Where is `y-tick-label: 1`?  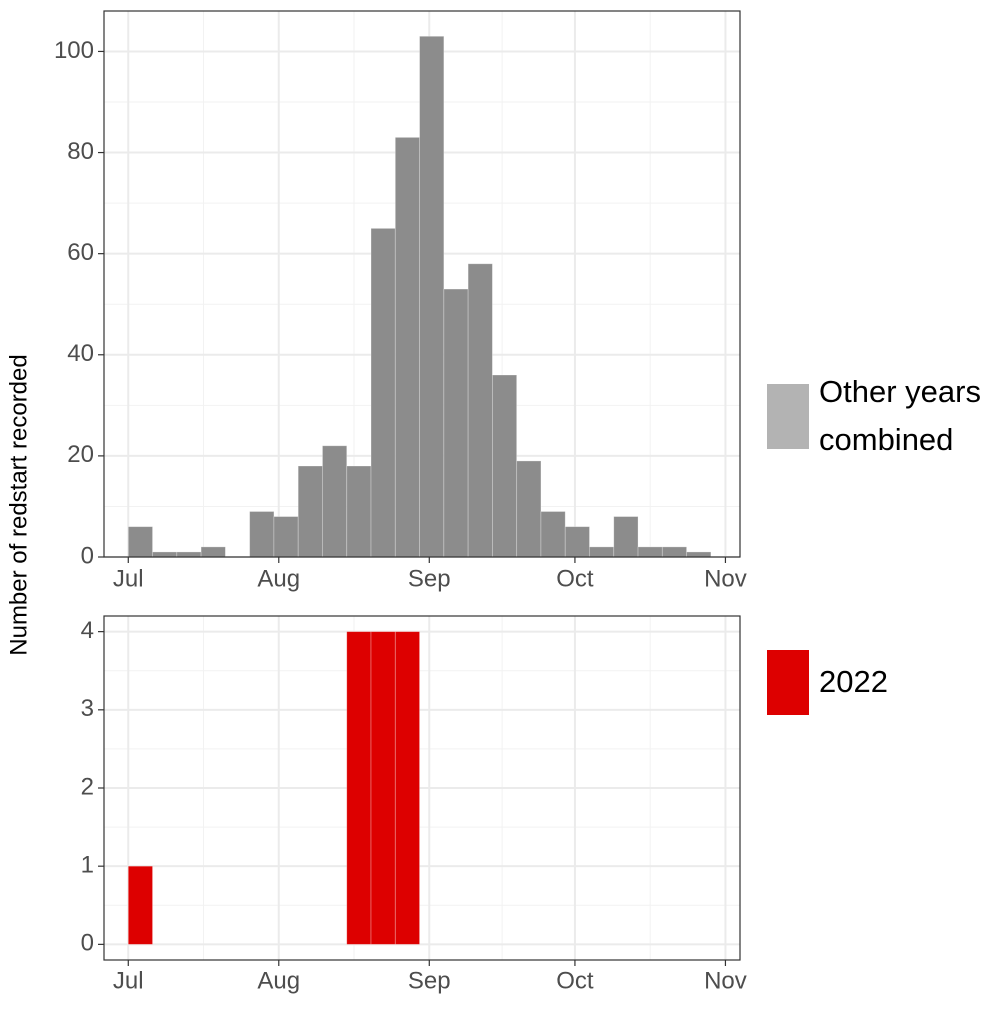
y-tick-label: 1 is located at coordinates (87, 865).